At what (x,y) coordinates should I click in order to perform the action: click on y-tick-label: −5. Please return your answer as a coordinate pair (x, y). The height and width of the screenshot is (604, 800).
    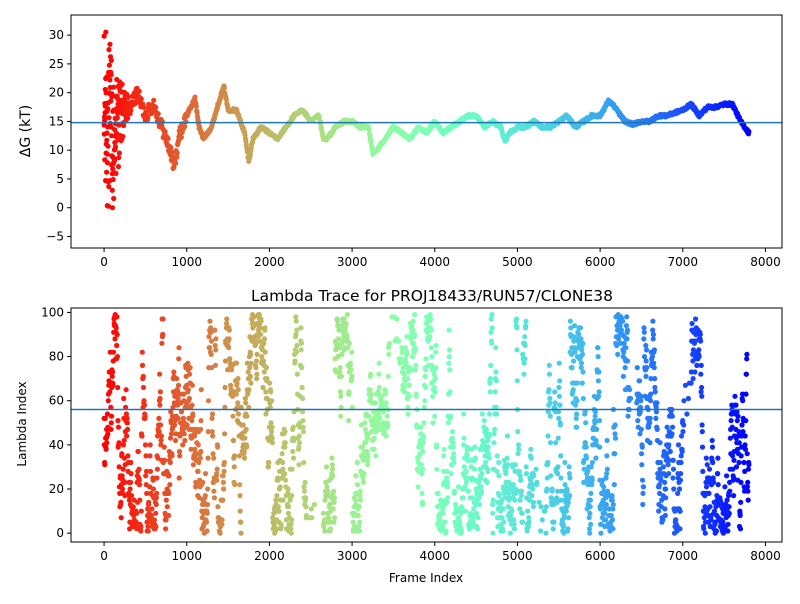
    Looking at the image, I should click on (55, 236).